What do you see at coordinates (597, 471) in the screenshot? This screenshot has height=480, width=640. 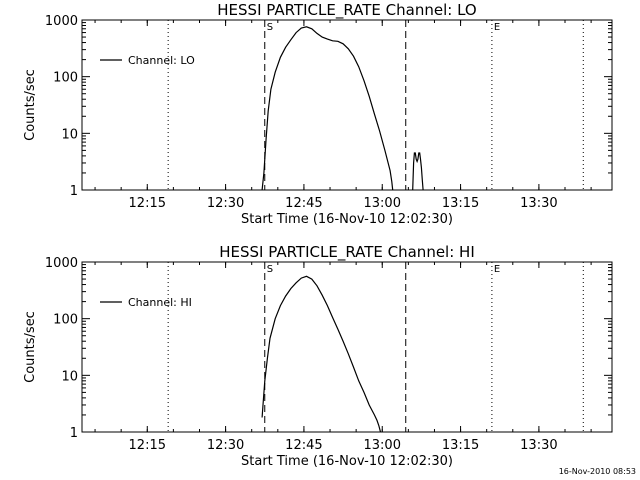 I see `generated-timestamp: 16-Nov-2010 08:53` at bounding box center [597, 471].